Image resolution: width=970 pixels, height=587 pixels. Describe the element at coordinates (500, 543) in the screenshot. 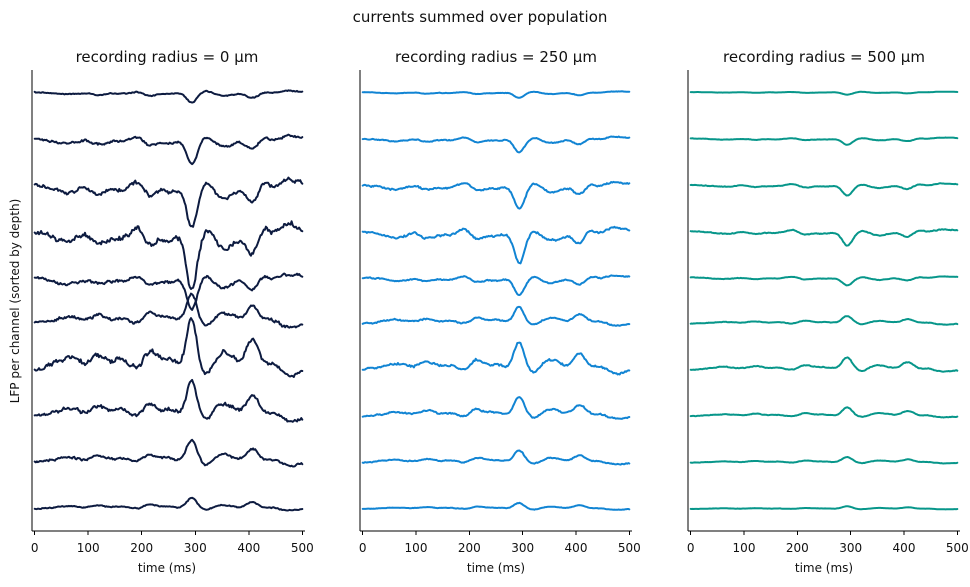

I see `xticks-1: 0 100 200 300 400 500` at that location.